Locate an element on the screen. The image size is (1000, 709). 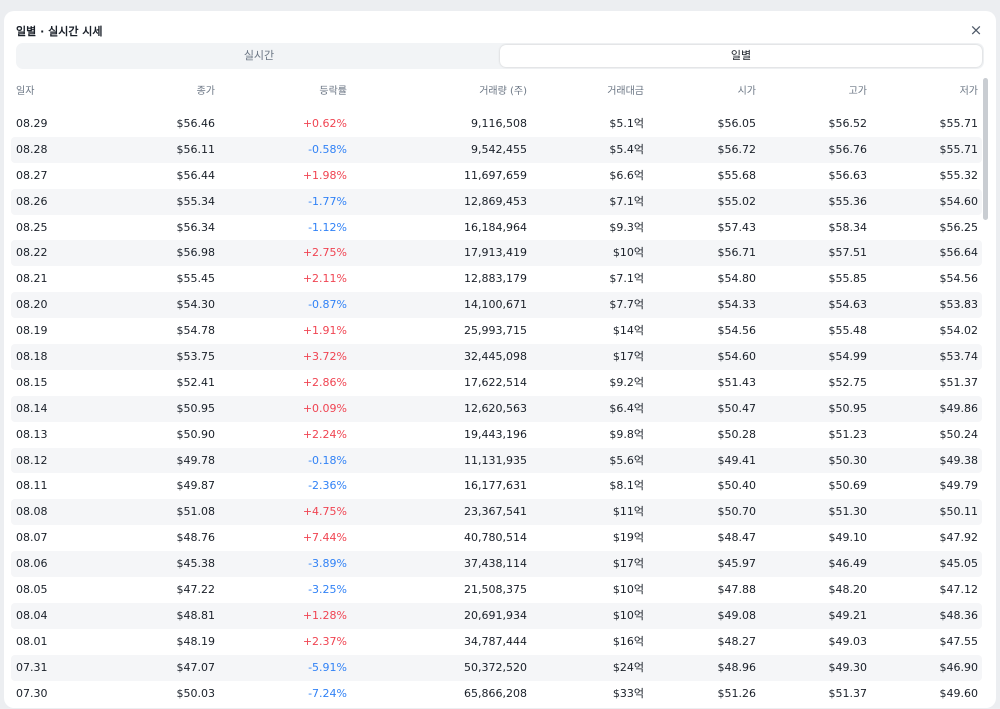
cell-open: $49.08 is located at coordinates (737, 615).